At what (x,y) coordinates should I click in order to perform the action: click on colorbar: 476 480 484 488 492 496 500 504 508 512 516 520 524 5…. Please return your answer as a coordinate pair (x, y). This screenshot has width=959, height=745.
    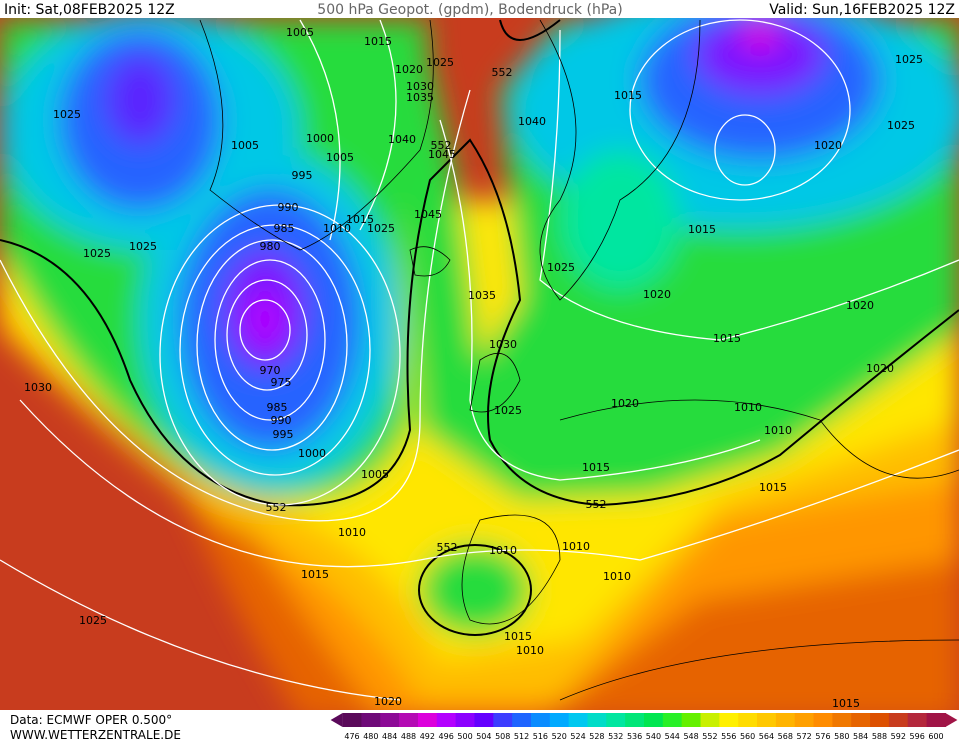
    Looking at the image, I should click on (644, 727).